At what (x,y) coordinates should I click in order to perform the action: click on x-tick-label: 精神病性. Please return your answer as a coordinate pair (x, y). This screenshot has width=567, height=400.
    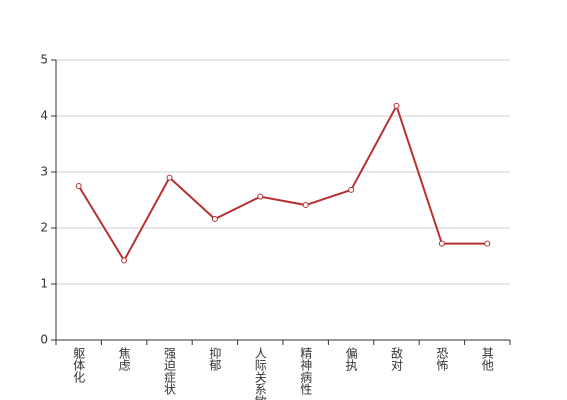
    Looking at the image, I should click on (306, 371).